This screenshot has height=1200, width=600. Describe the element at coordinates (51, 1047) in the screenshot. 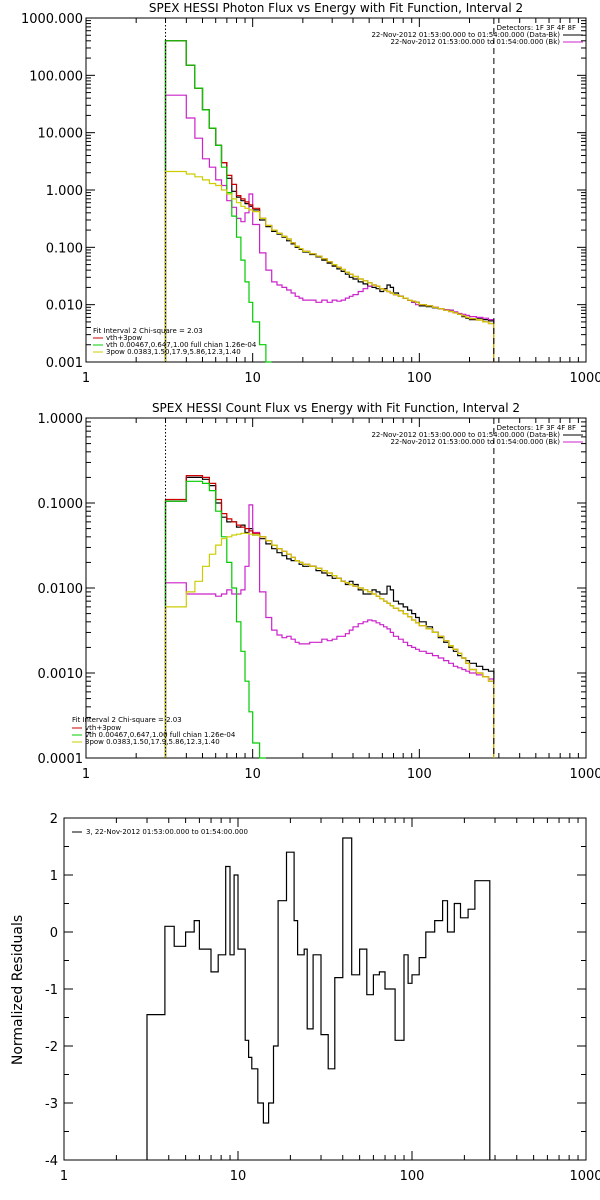

I see `y-tick-label: -2` at that location.